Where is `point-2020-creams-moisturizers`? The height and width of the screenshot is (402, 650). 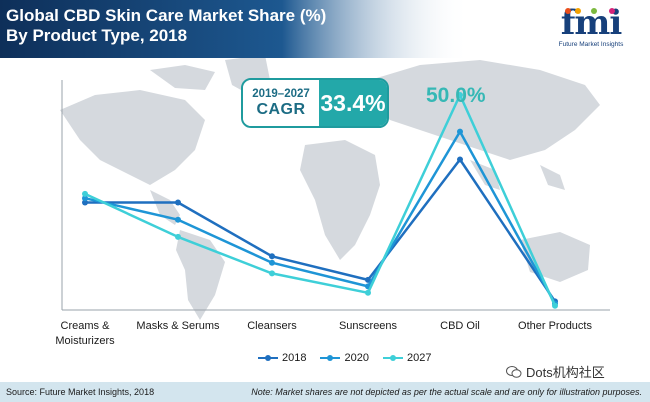
point-2020-creams-moisturizers is located at coordinates (85, 198).